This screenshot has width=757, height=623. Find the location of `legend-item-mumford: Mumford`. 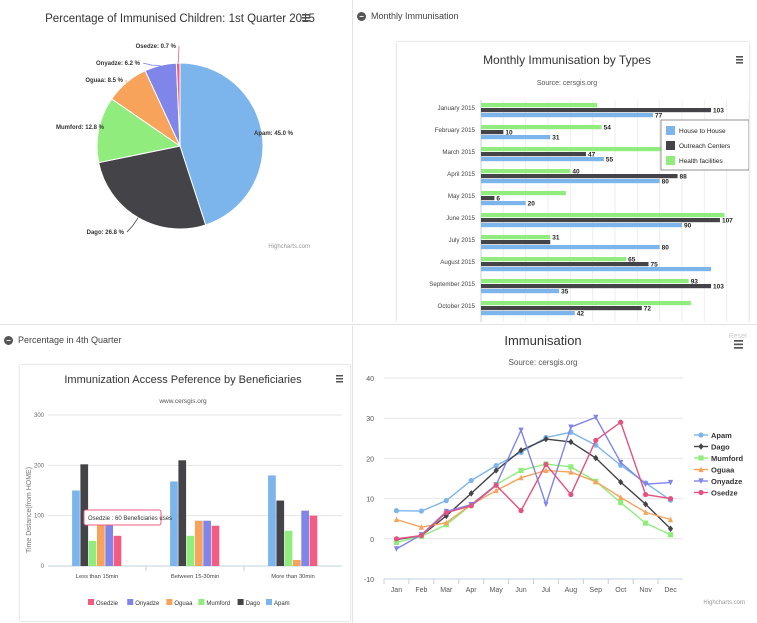

legend-item-mumford: Mumford is located at coordinates (718, 458).